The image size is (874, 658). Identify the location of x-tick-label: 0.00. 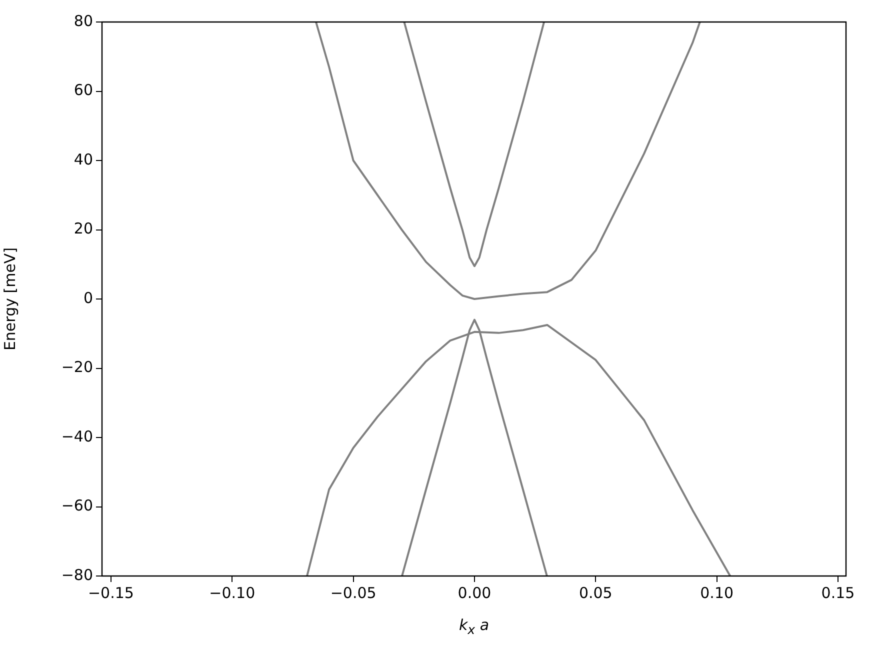
(475, 593).